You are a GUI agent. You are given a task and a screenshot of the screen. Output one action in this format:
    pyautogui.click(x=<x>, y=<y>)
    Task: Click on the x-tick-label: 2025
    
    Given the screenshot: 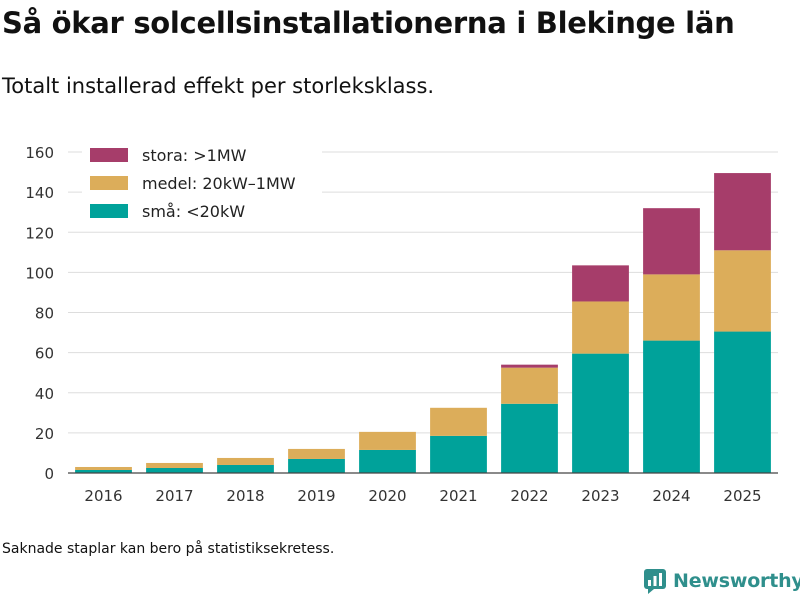 What is the action you would take?
    pyautogui.click(x=742, y=496)
    